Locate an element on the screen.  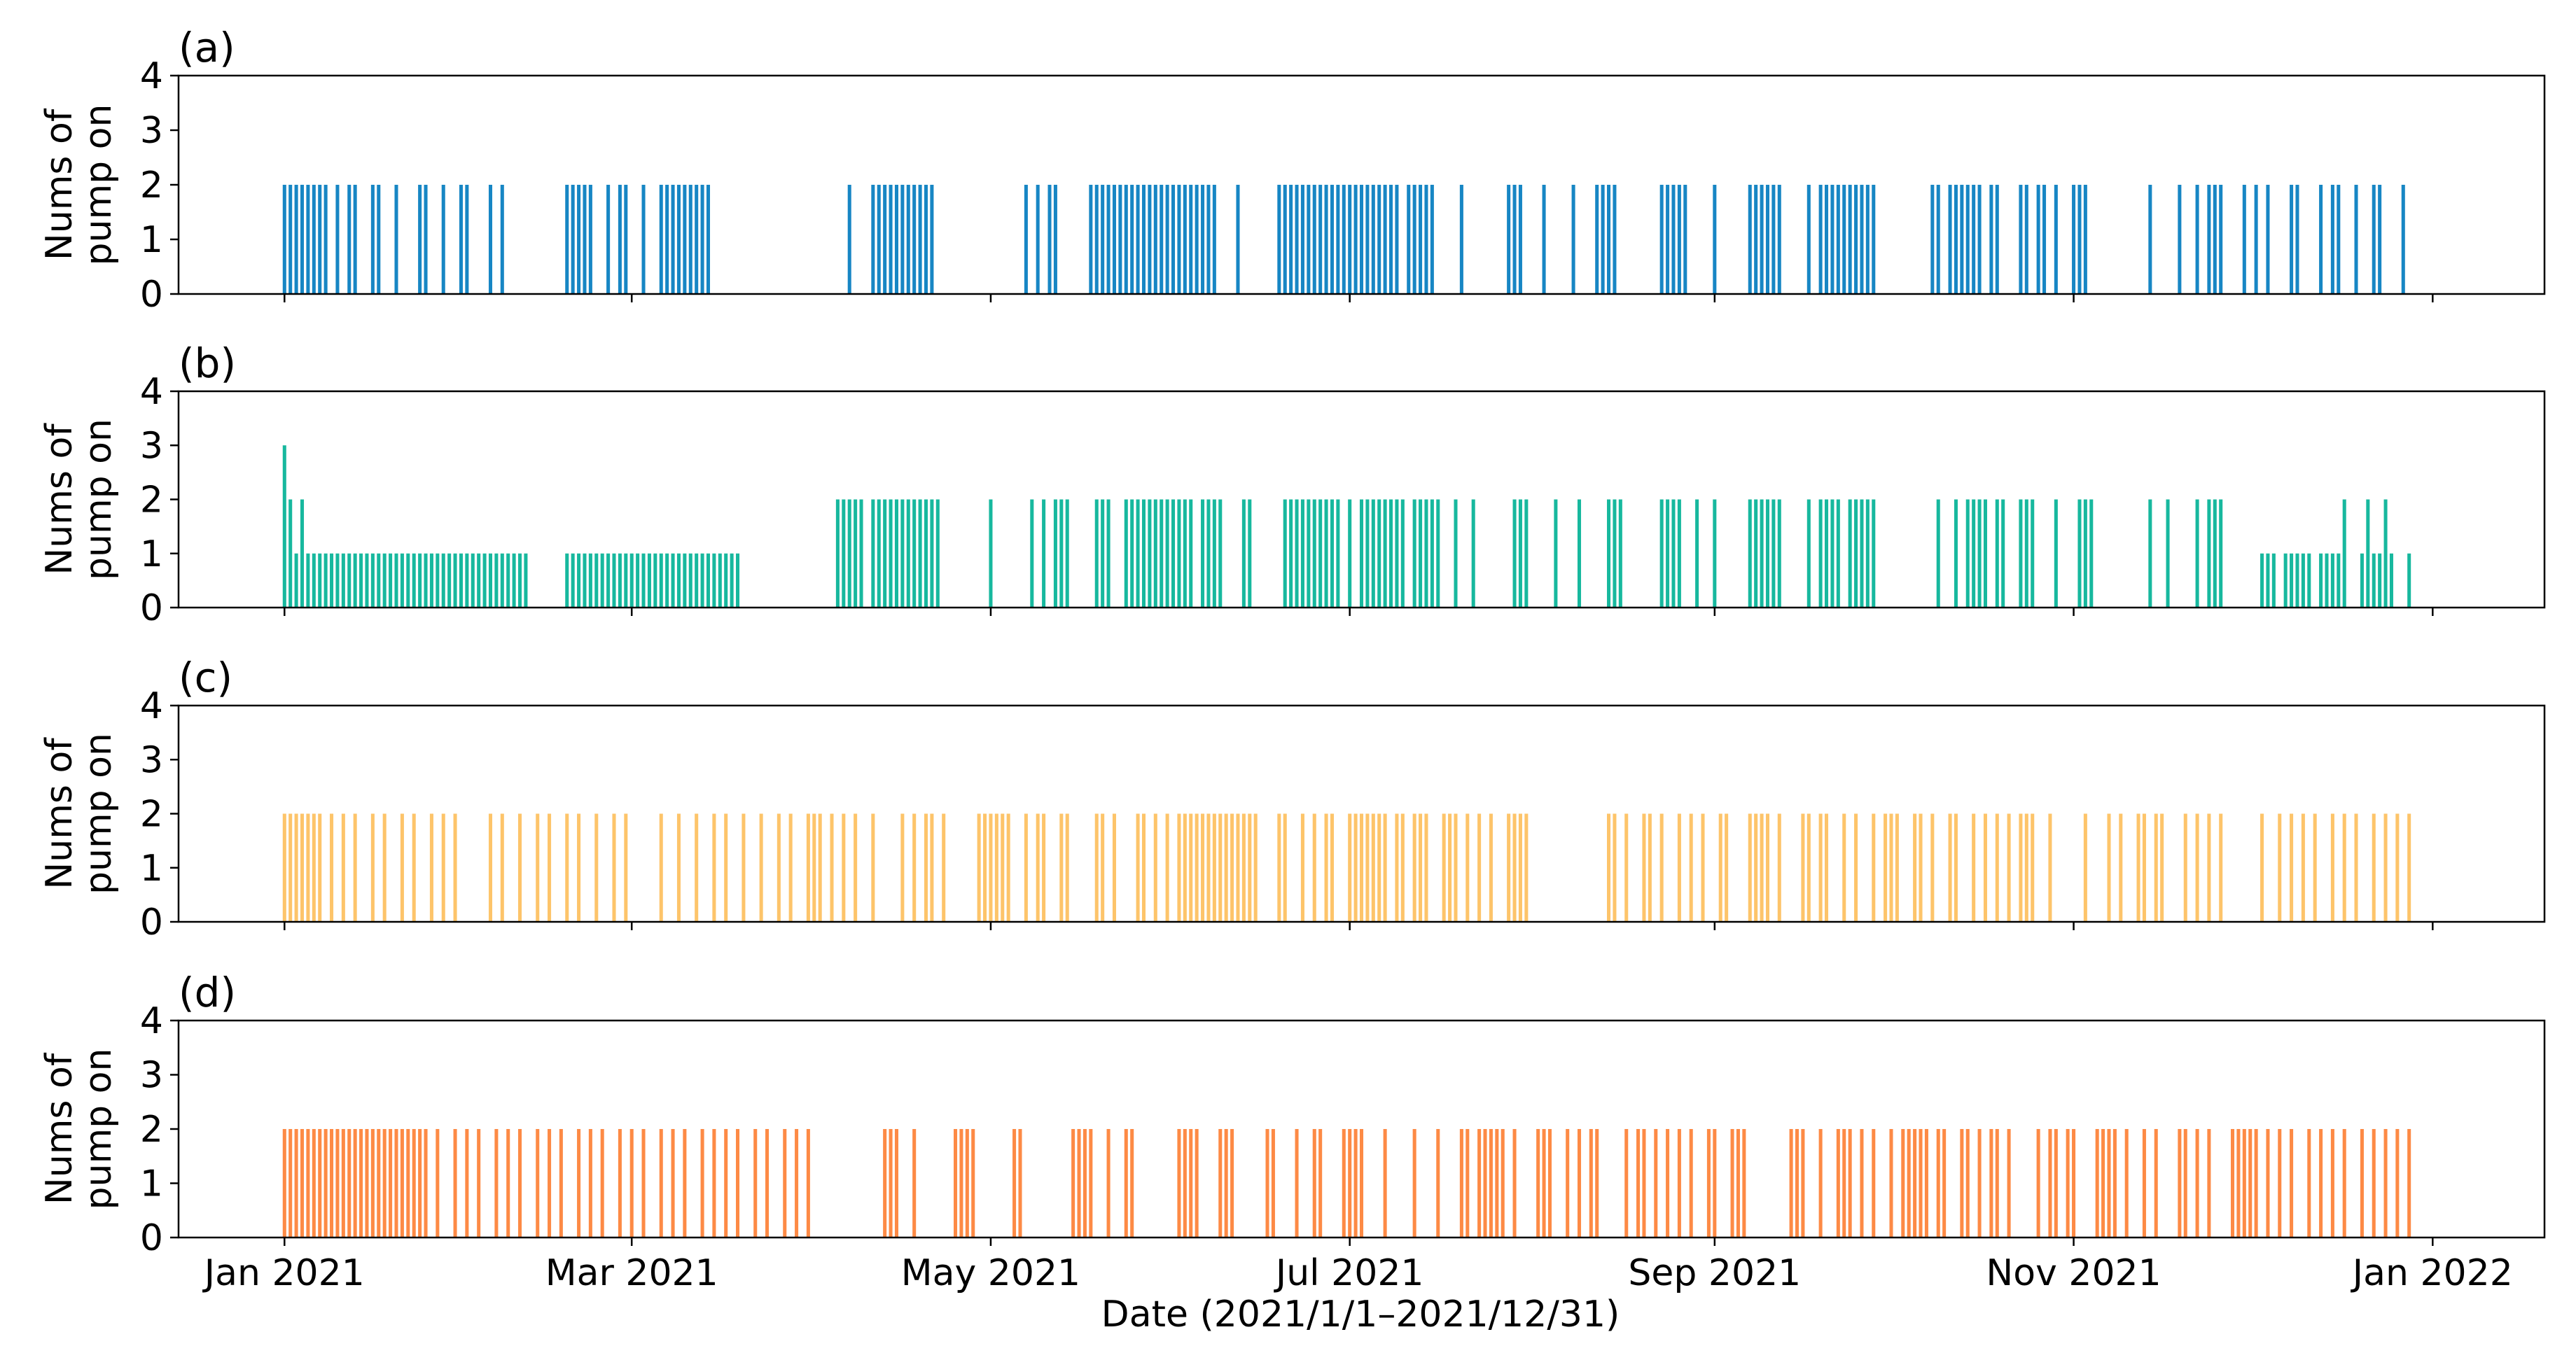
y-axis-label-line: pump on is located at coordinates (99, 1129).